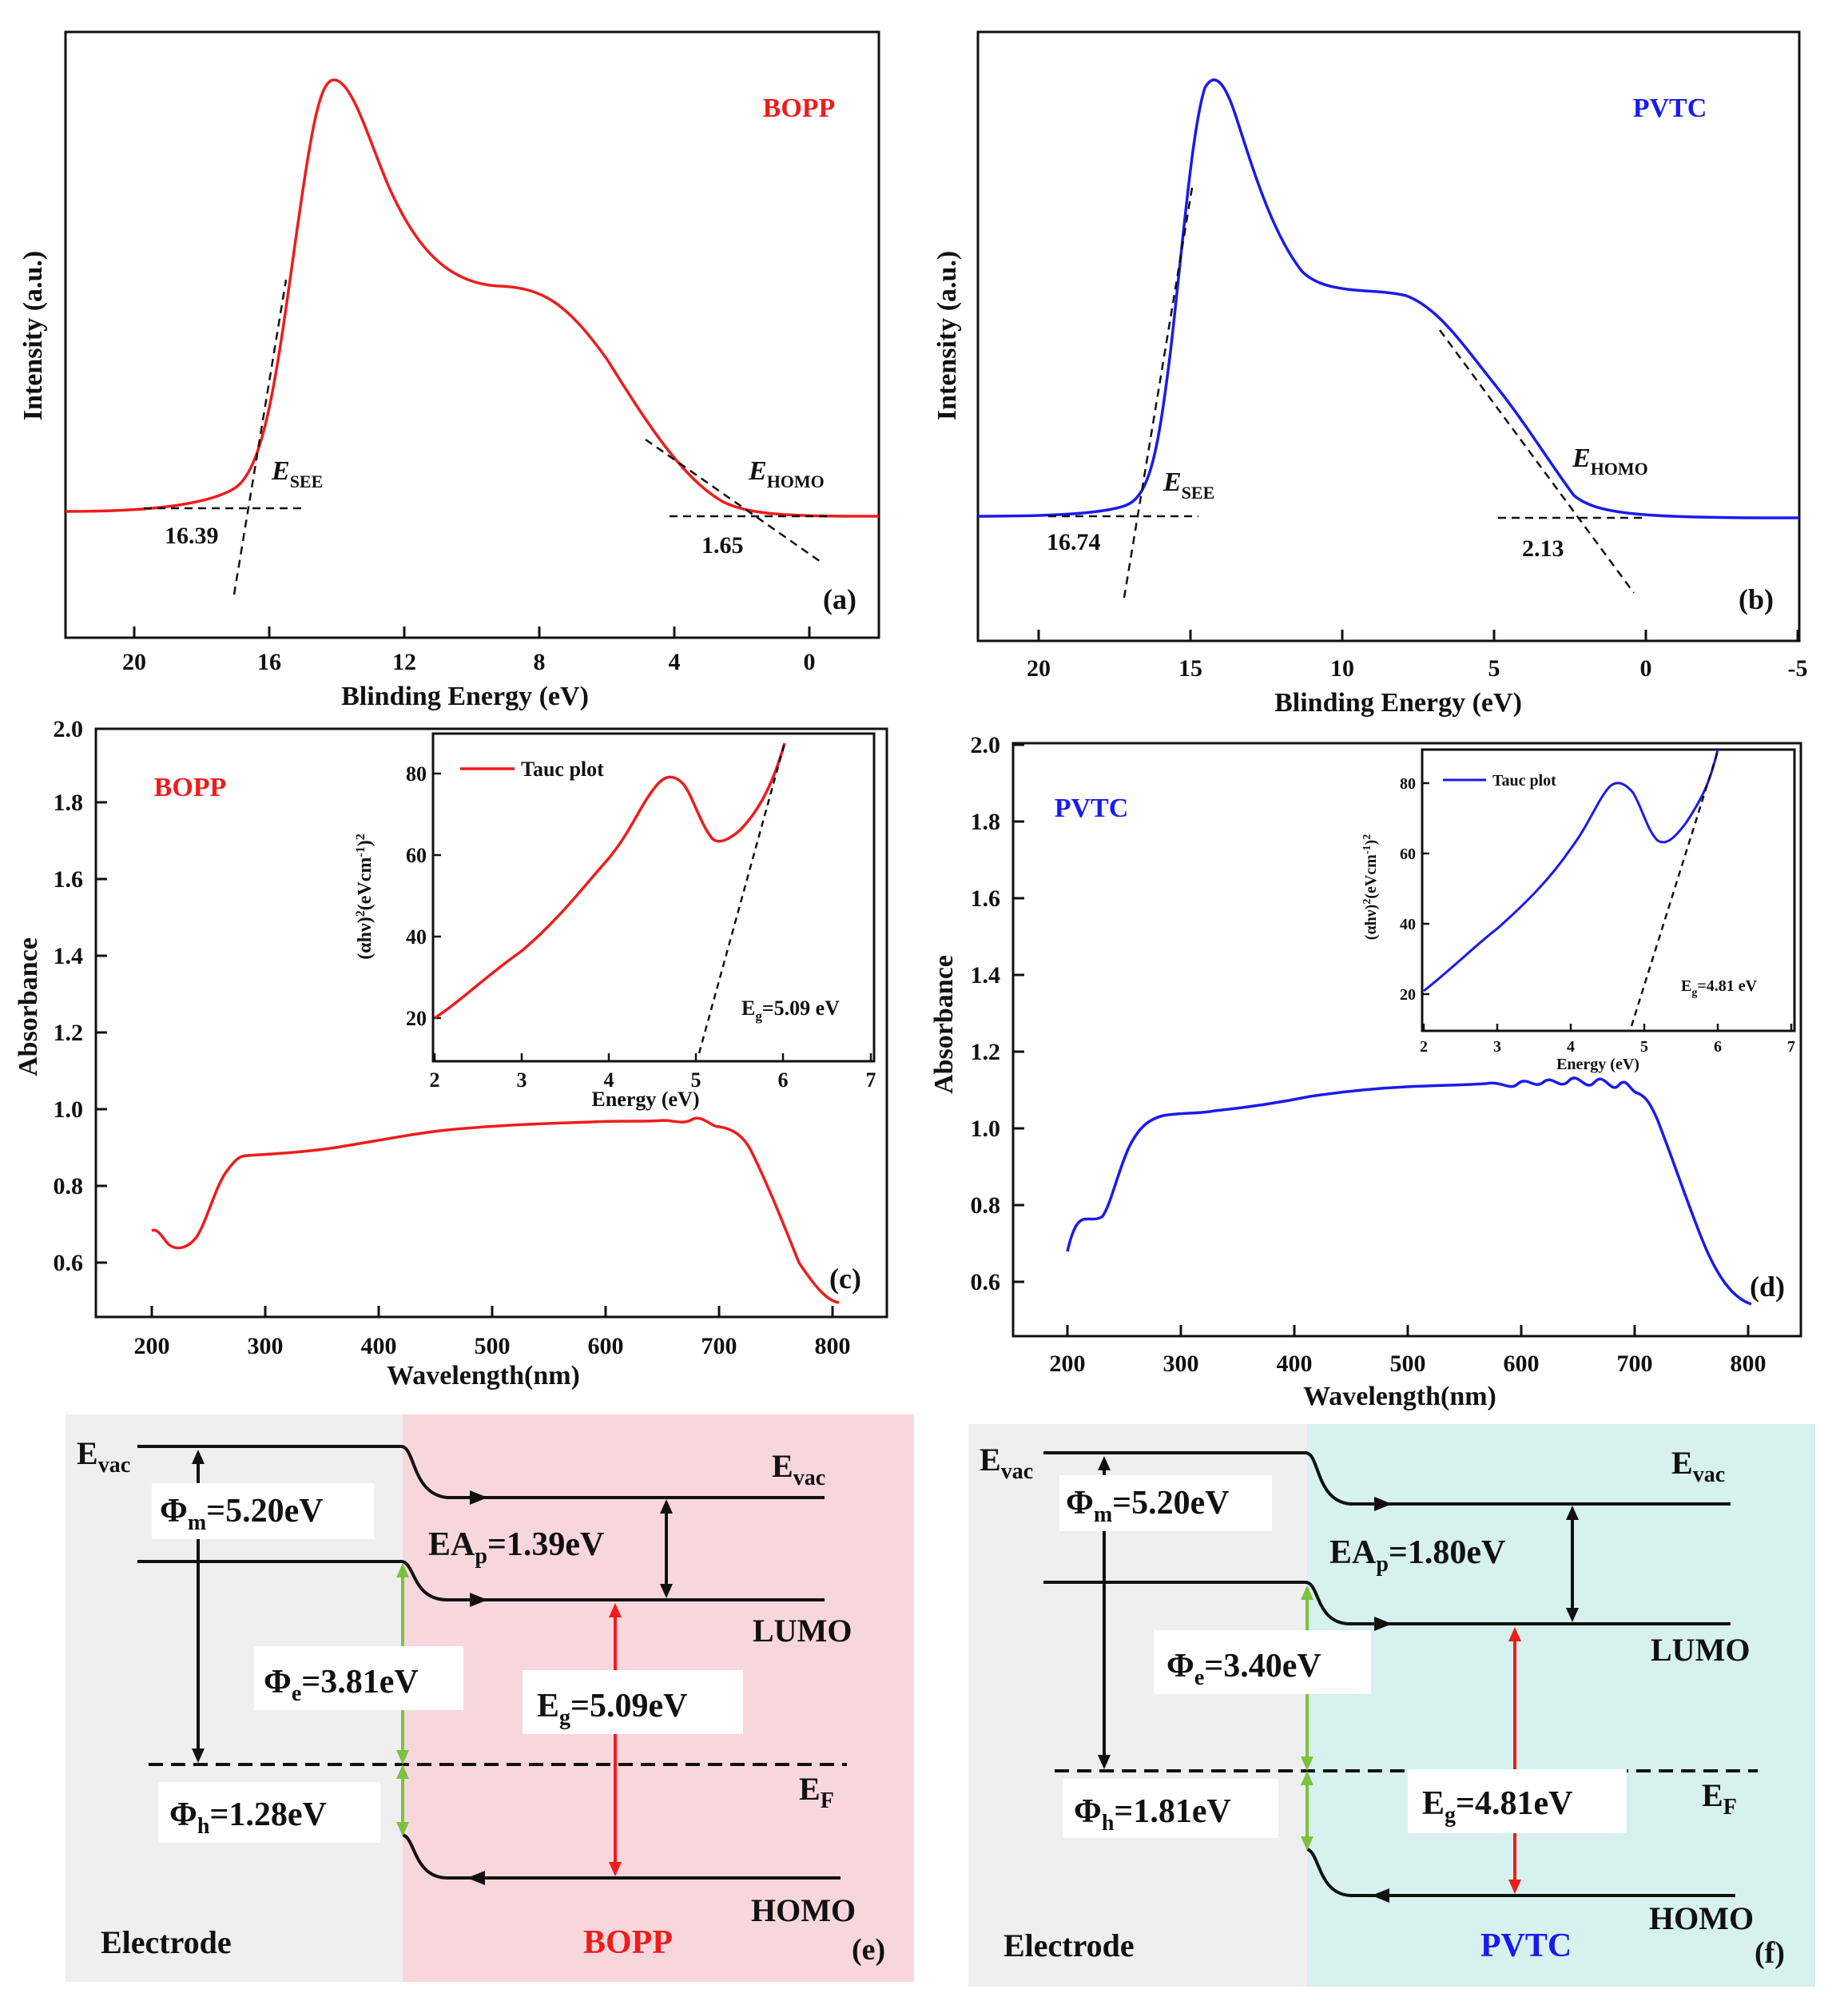 This screenshot has height=2009, width=1848. Describe the element at coordinates (816, 1792) in the screenshot. I see `ef-label: EF` at that location.